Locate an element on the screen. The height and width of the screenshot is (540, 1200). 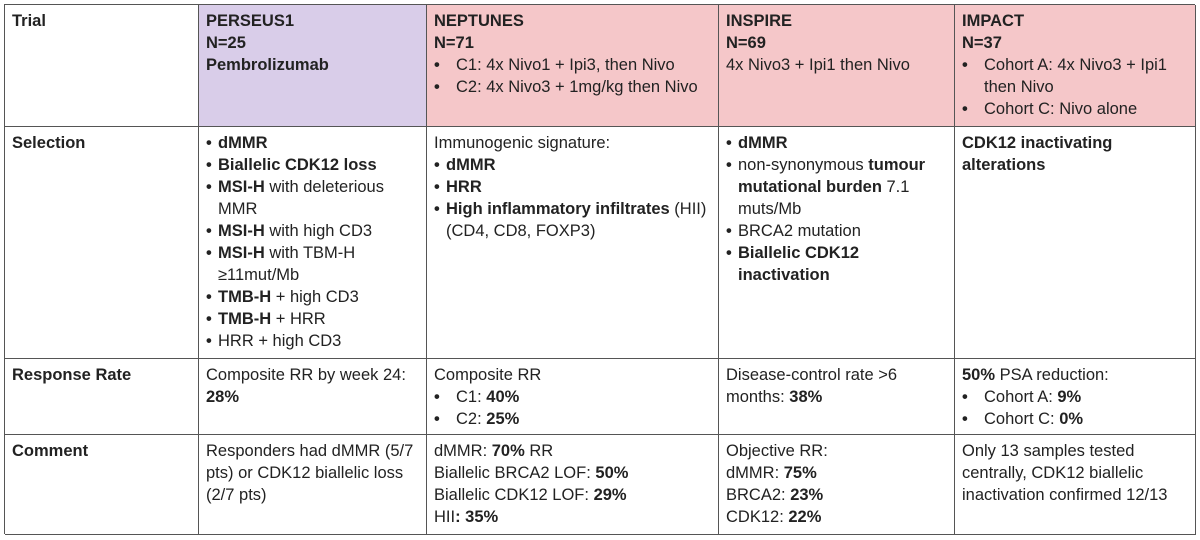
impact-response-list: Cohort A: 9% Cohort C: 0% is located at coordinates (1075, 408).